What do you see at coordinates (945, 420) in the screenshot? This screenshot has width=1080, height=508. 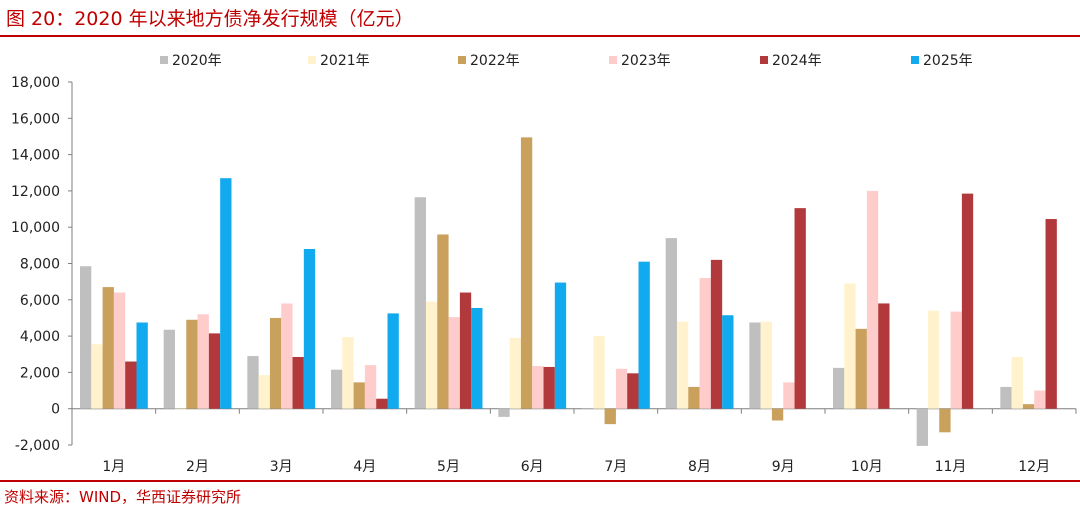 I see `bar-2022年-11月` at bounding box center [945, 420].